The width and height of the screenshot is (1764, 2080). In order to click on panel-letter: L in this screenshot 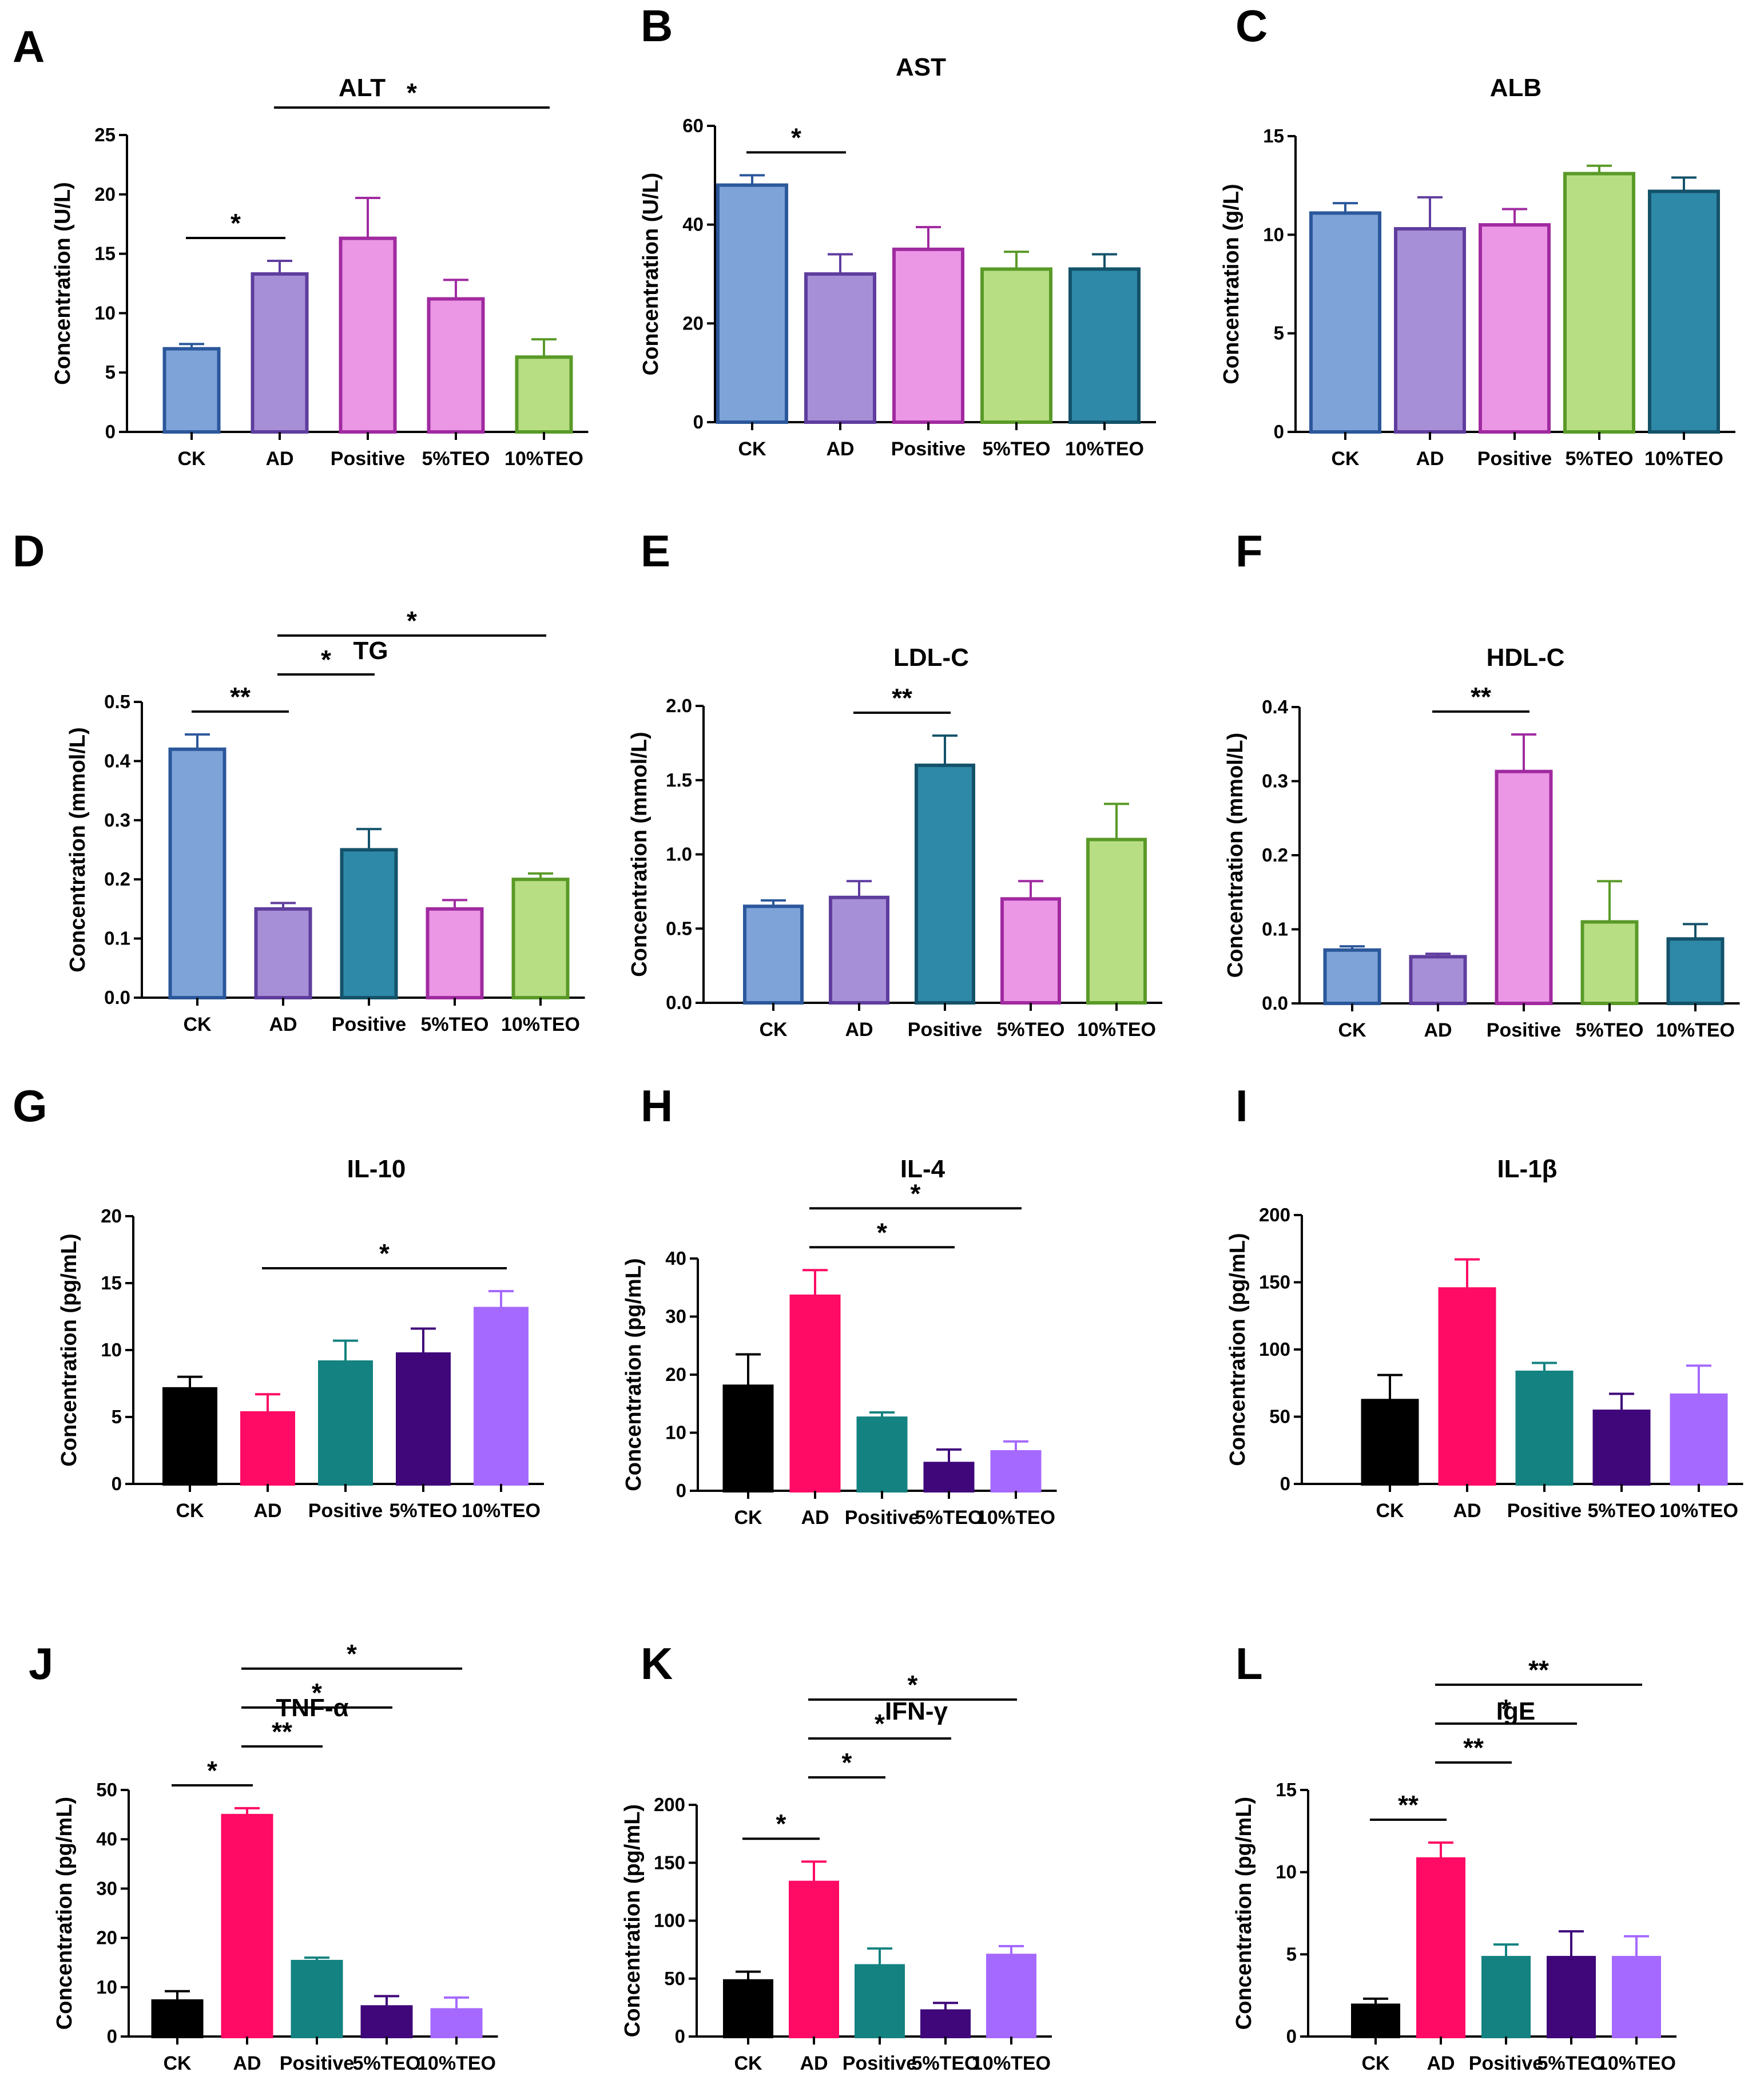, I will do `click(1249, 1663)`.